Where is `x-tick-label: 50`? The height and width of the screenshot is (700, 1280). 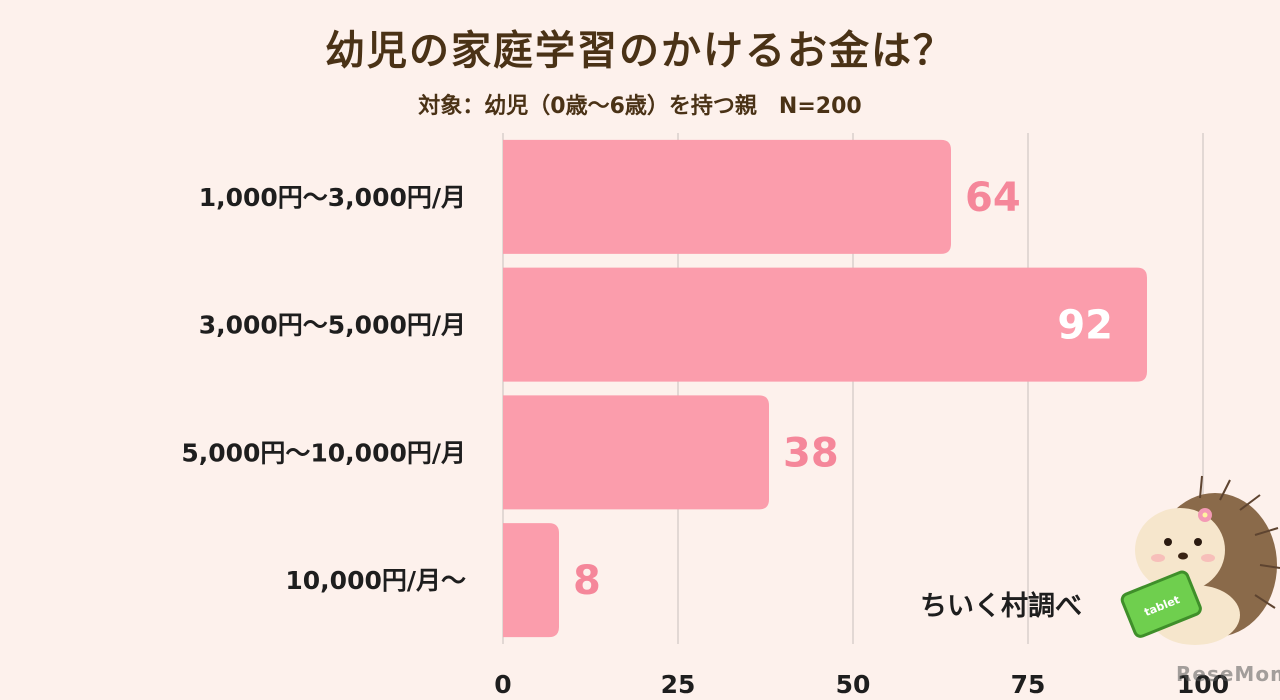 x-tick-label: 50 is located at coordinates (853, 684).